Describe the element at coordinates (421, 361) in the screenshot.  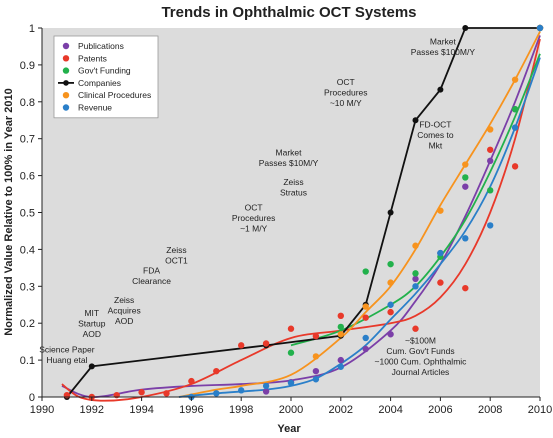
I see `annotation-text: ~1000 Cum. Ophthalmic` at that location.